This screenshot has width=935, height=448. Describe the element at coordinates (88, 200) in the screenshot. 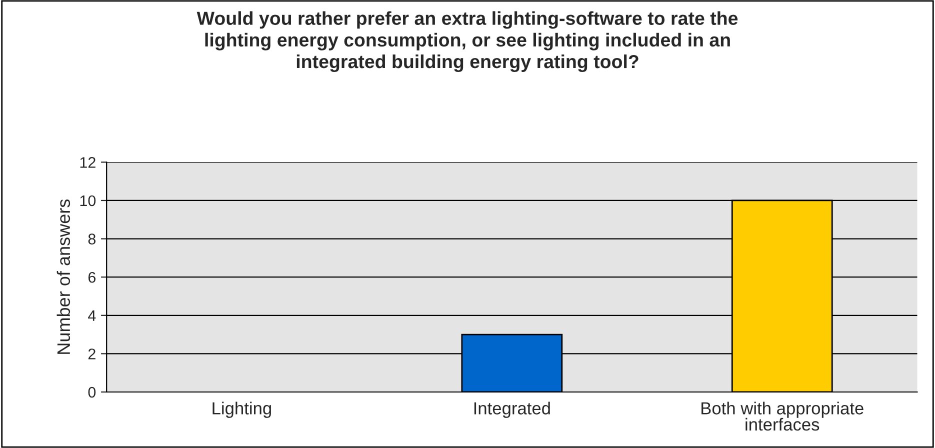

I see `y-tick-label: 10` at that location.